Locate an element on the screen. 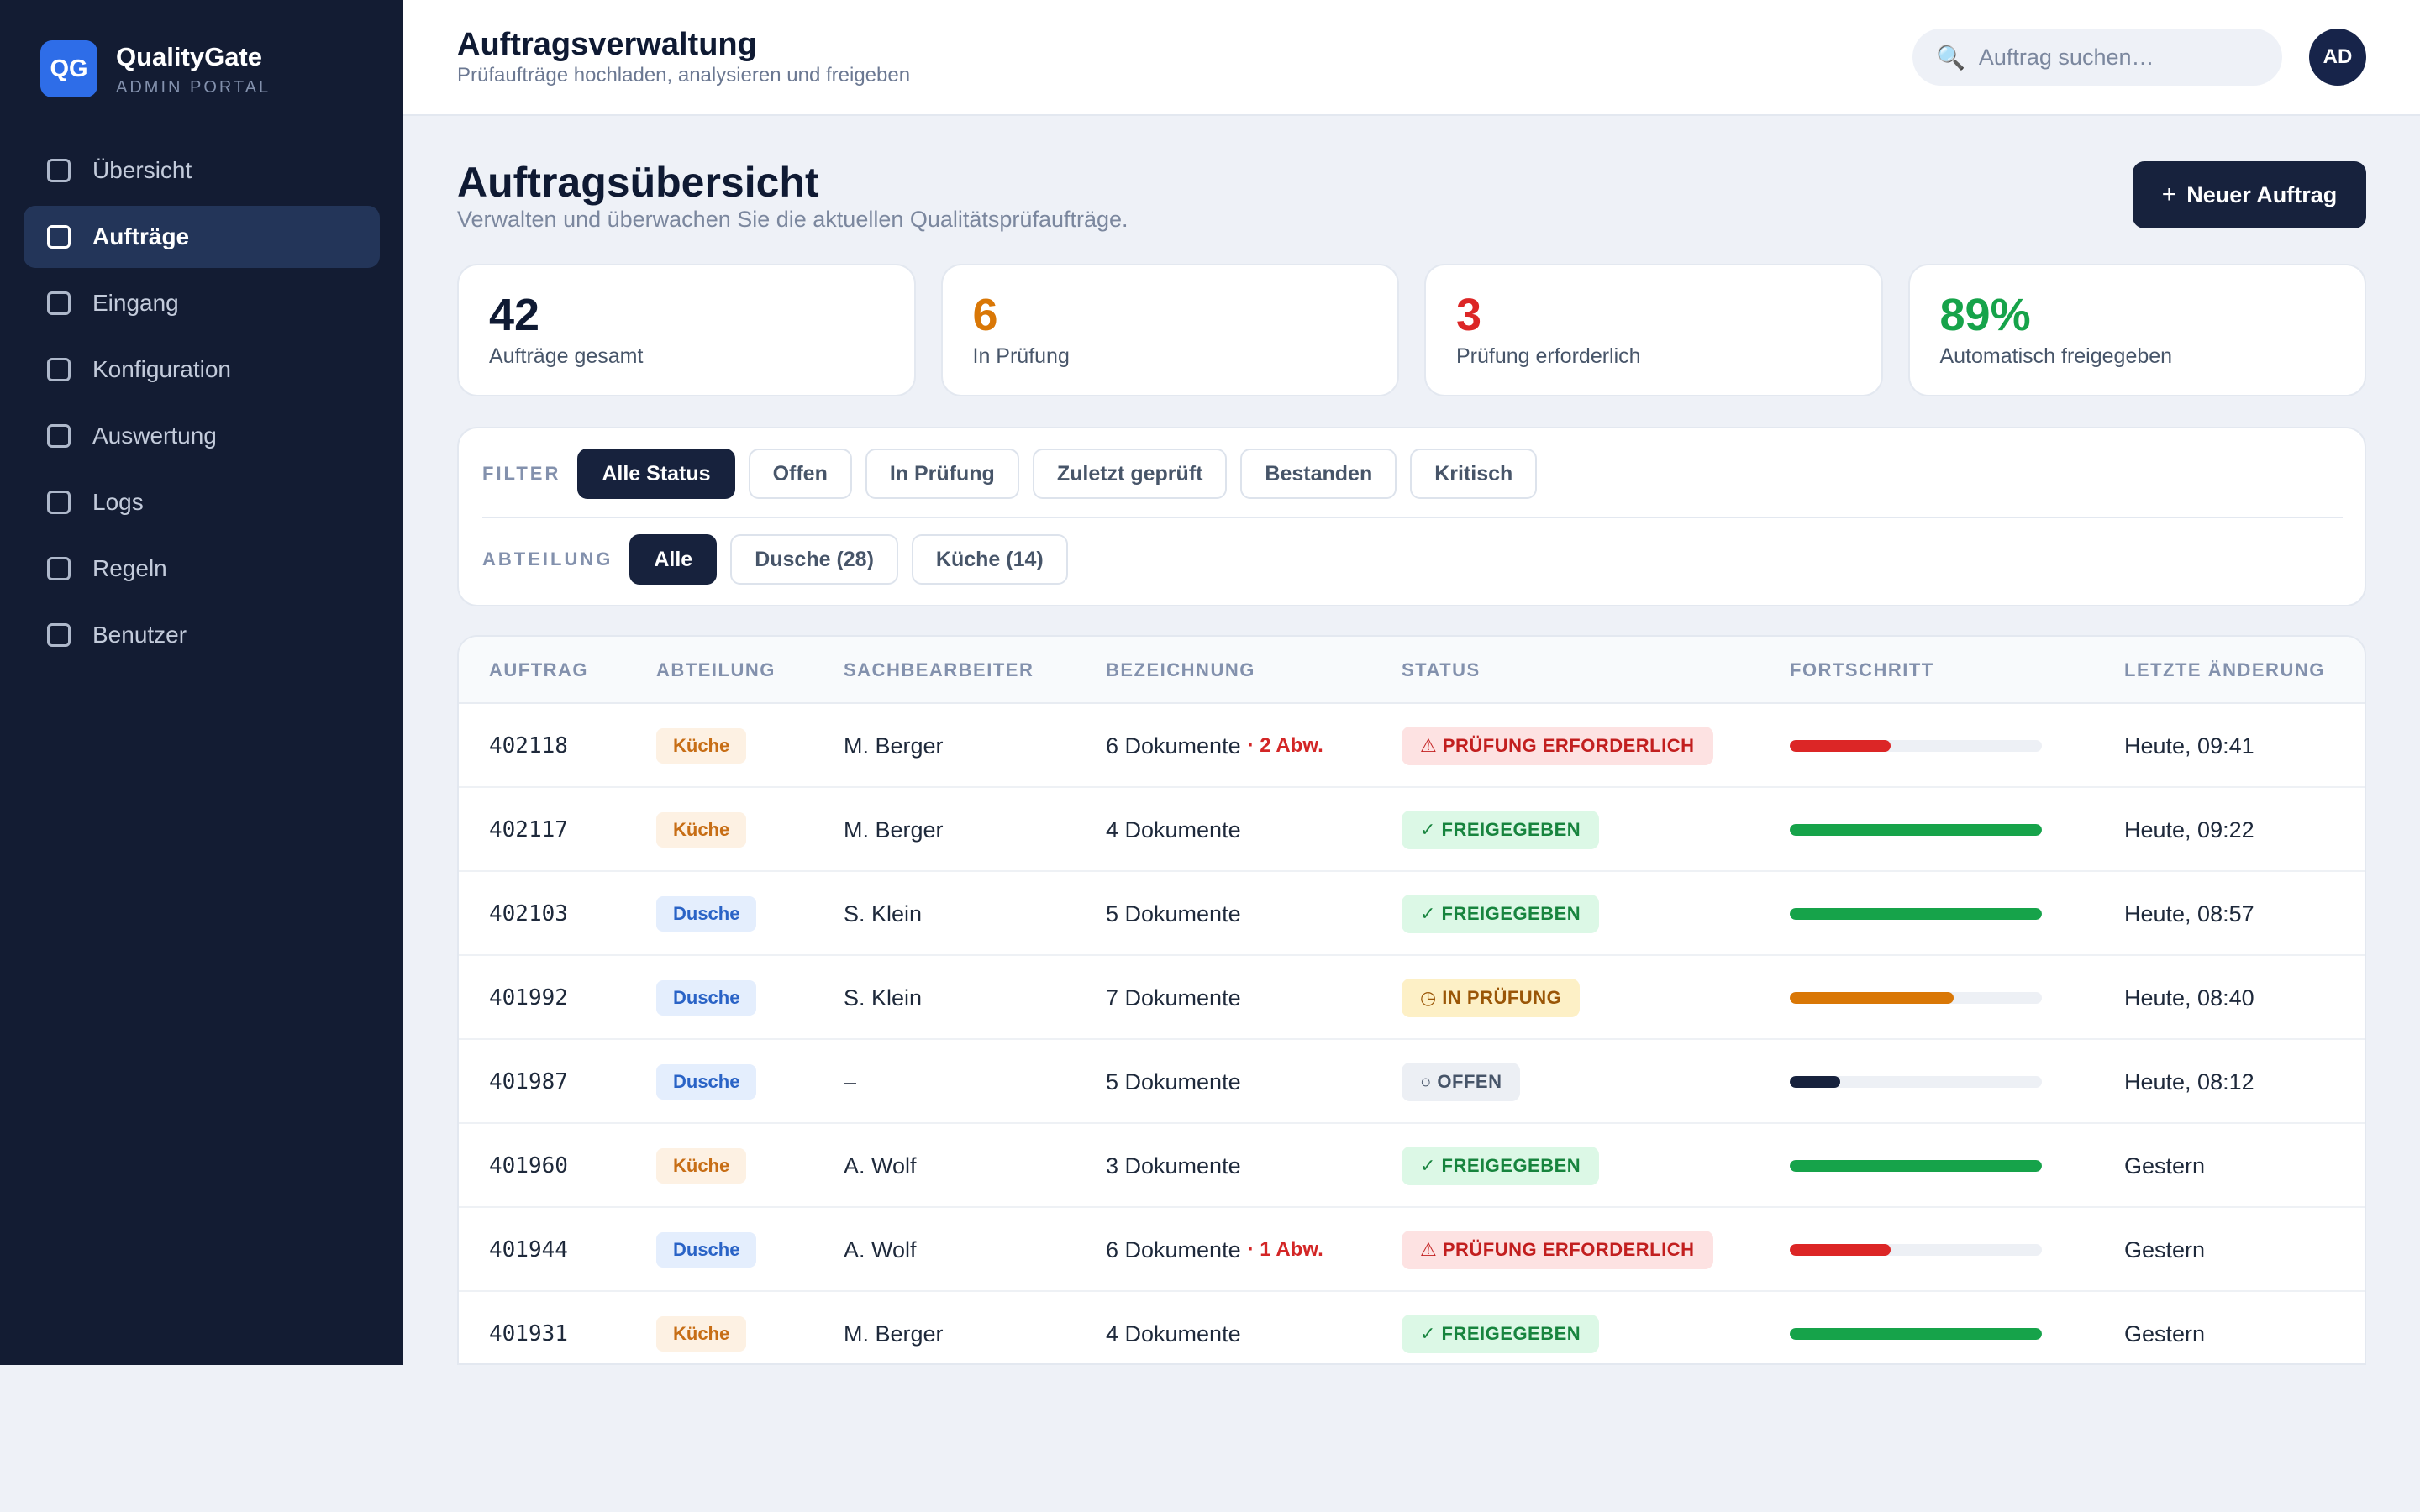 Image resolution: width=2420 pixels, height=1512 pixels. column-header: AUFTRAG is located at coordinates (539, 669).